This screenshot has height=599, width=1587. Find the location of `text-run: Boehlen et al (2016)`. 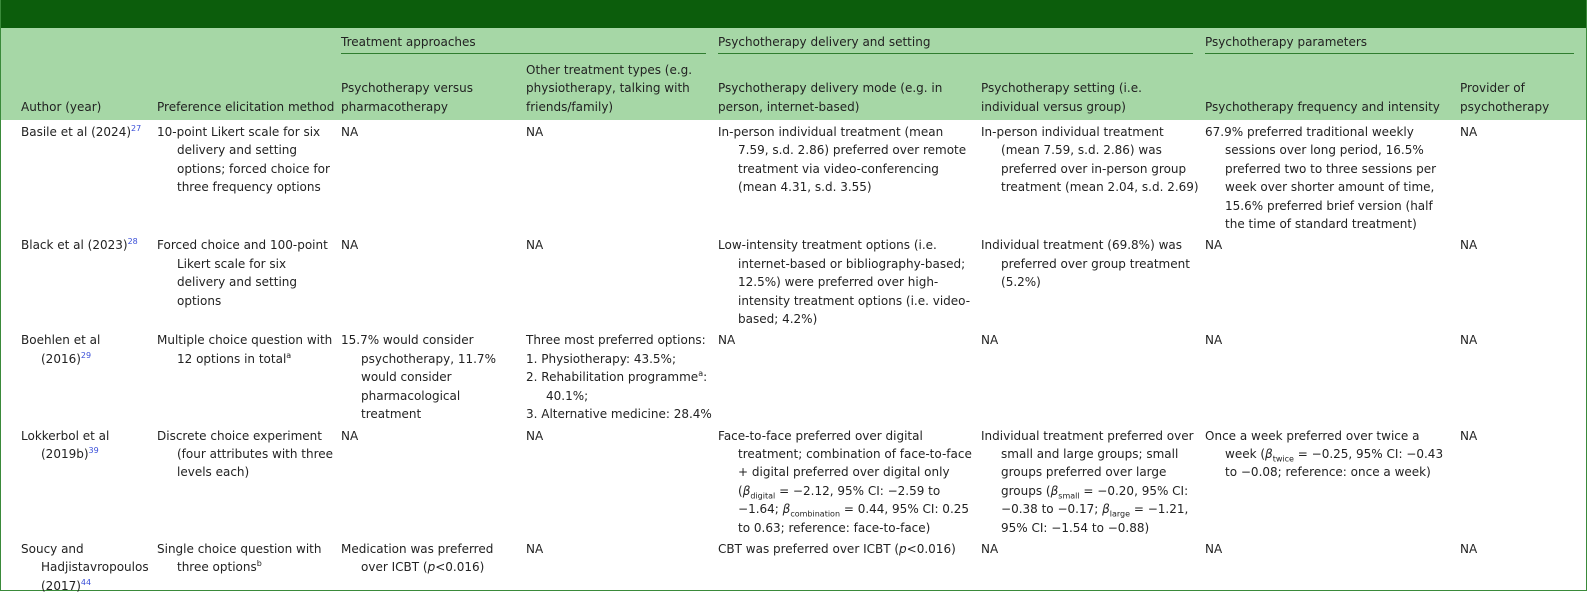

text-run: Boehlen et al (2016) is located at coordinates (61, 349).